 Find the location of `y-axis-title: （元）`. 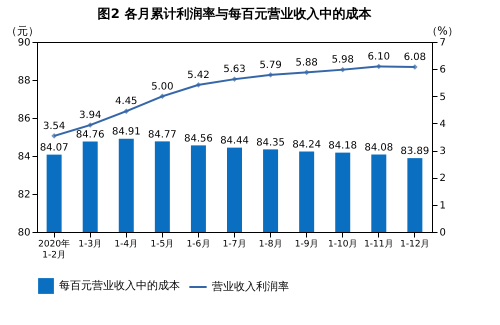

y-axis-title: （元） is located at coordinates (22, 31).